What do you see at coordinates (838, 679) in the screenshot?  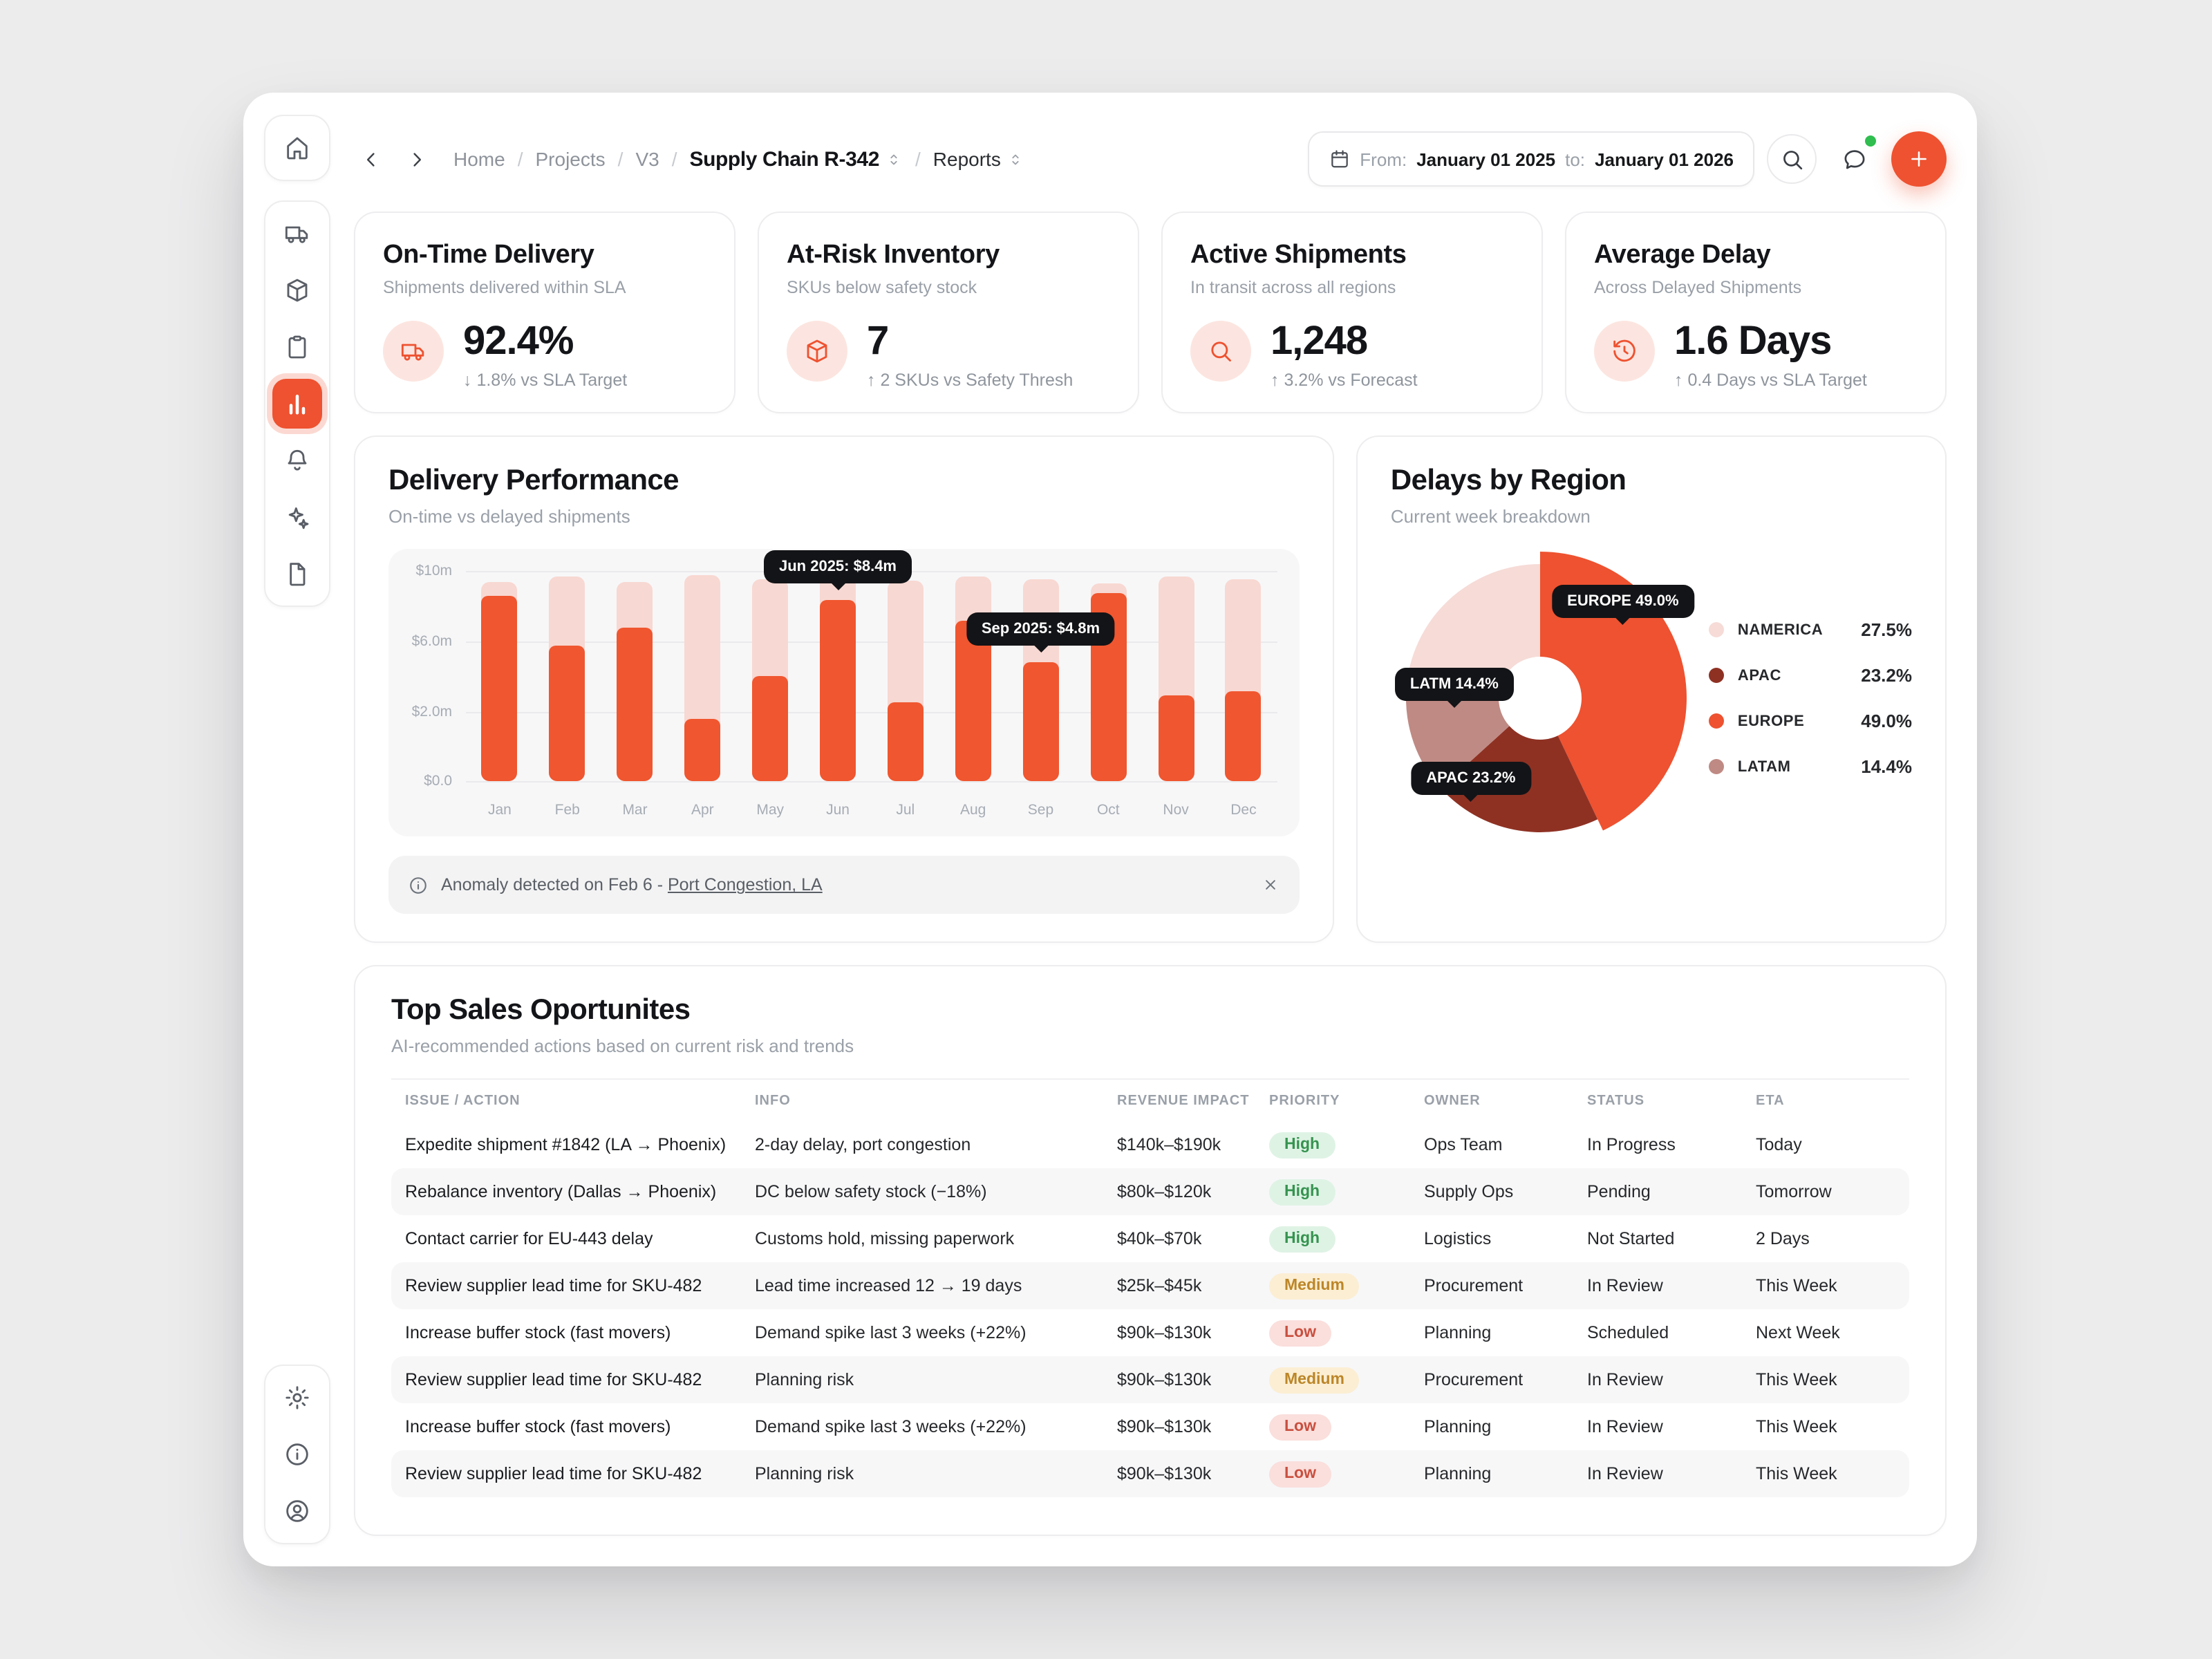 I see `bar-jun` at bounding box center [838, 679].